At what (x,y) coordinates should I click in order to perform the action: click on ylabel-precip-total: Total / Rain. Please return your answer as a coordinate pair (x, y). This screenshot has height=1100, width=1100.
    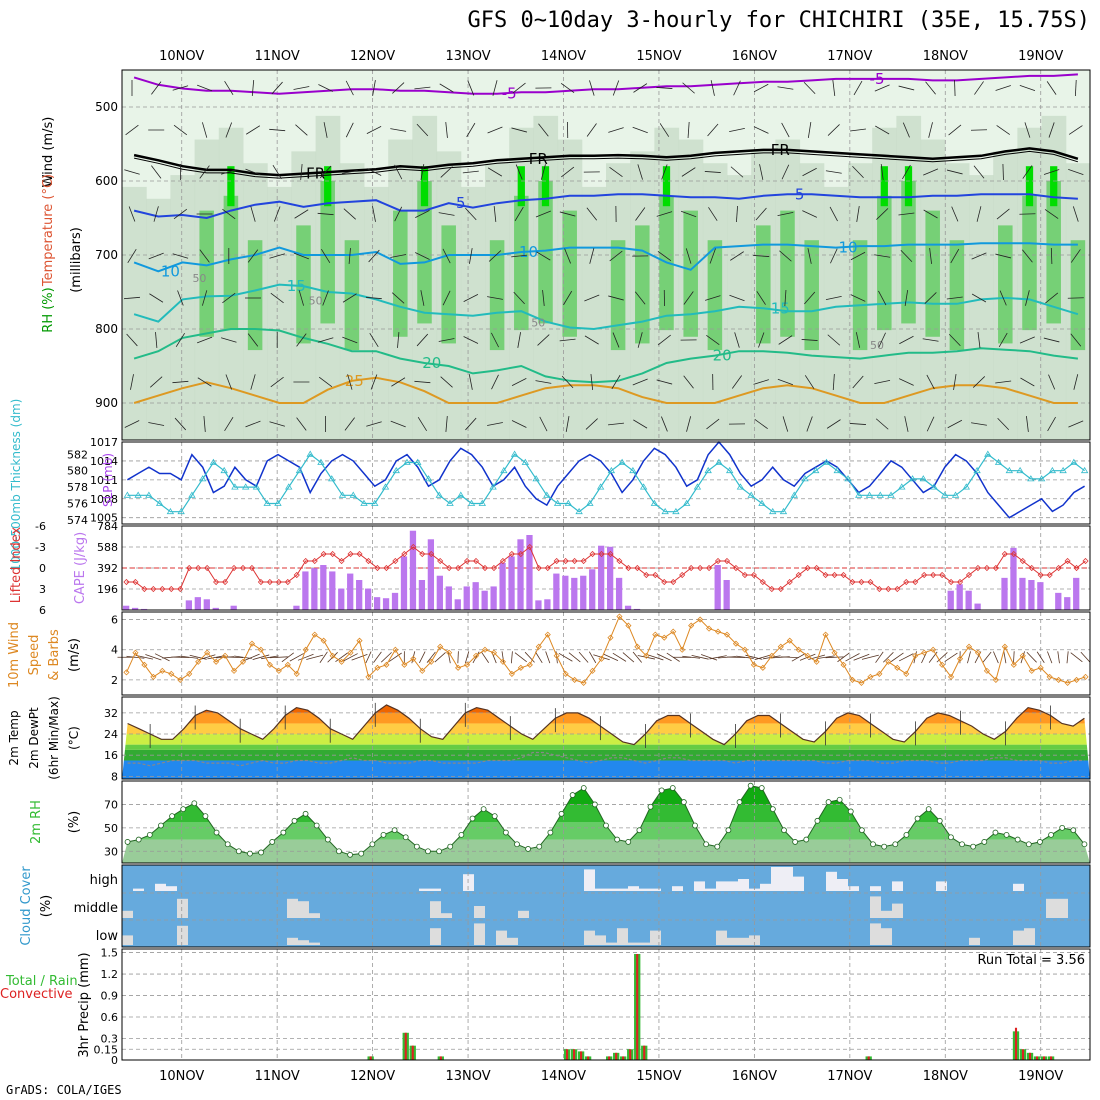
    Looking at the image, I should click on (41, 981).